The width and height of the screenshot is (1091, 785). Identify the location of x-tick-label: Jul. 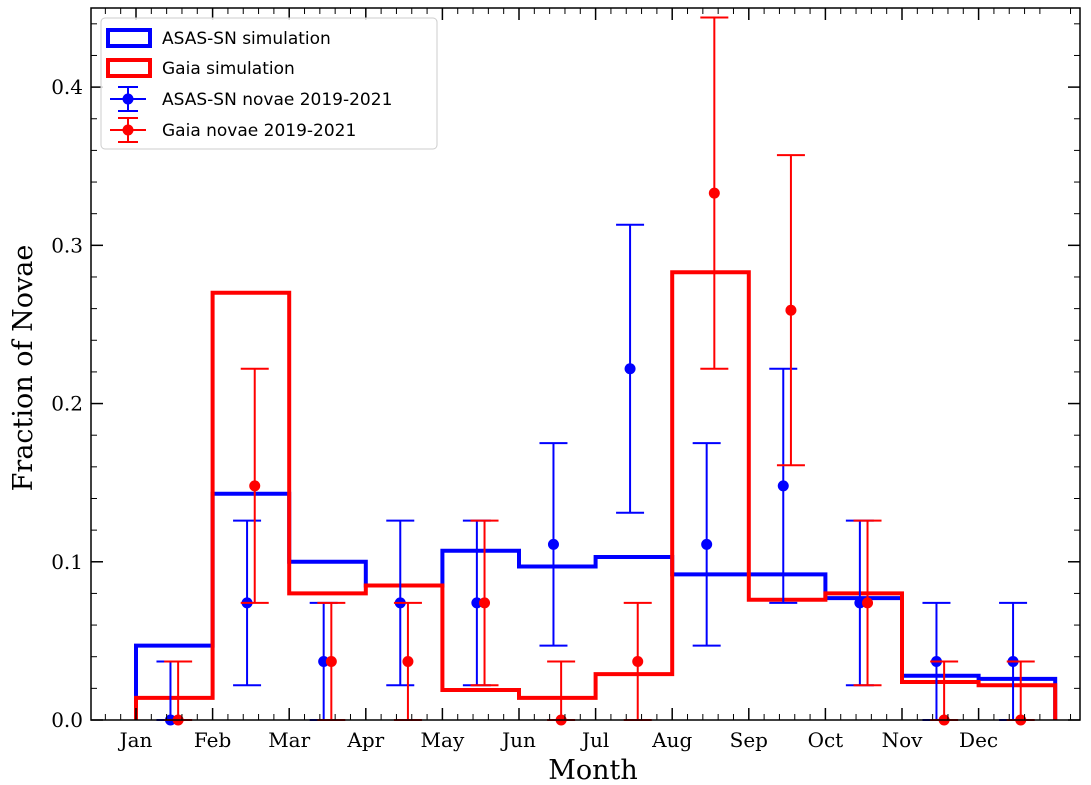
(594, 740).